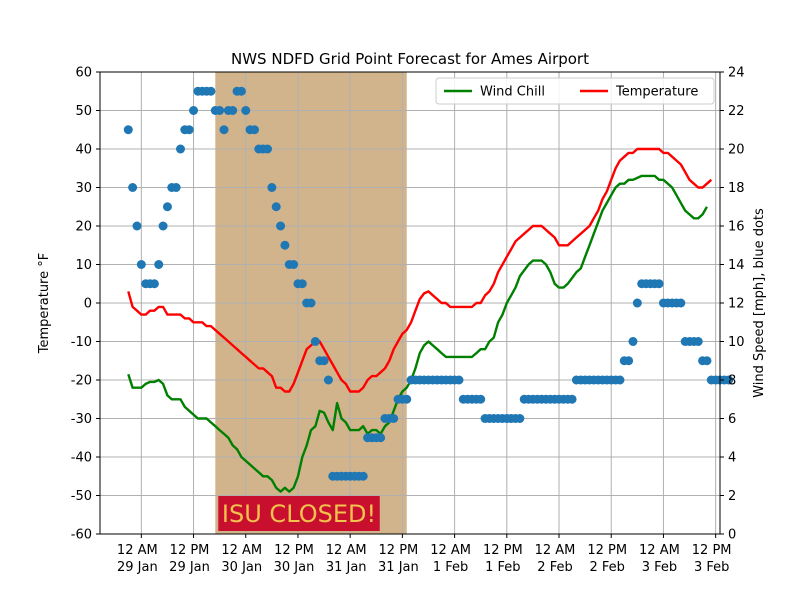 The image size is (800, 600). I want to click on right-tick-label: 22, so click(736, 111).